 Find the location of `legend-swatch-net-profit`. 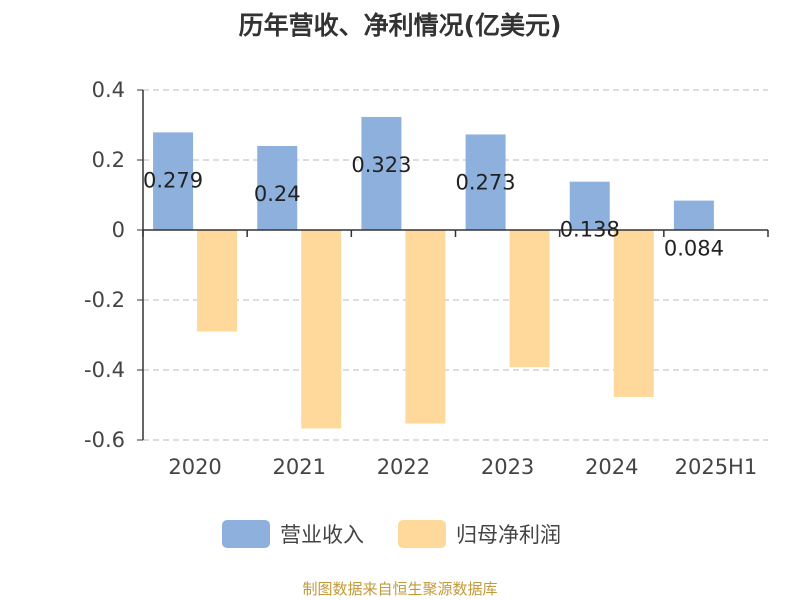

legend-swatch-net-profit is located at coordinates (422, 534).